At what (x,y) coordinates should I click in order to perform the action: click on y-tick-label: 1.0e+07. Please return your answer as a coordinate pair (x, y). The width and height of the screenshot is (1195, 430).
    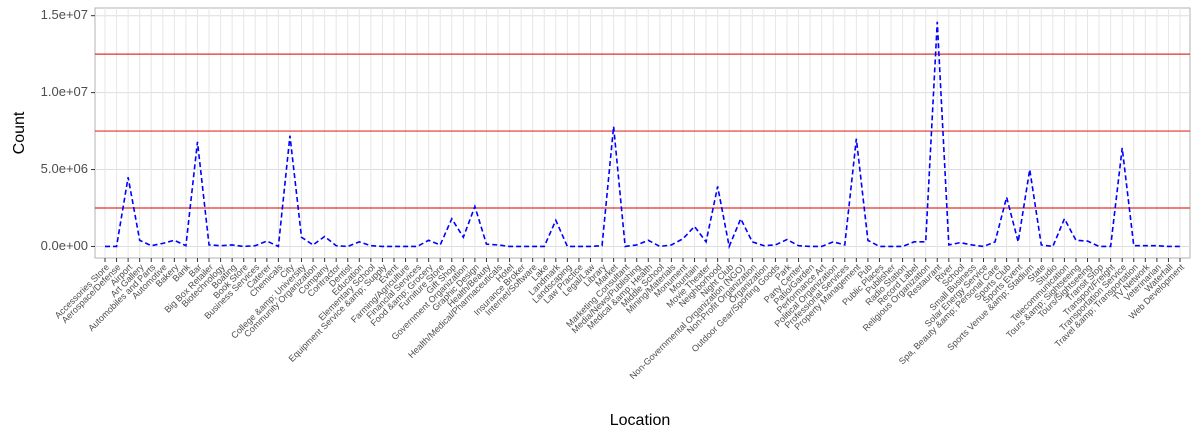
    Looking at the image, I should click on (64, 91).